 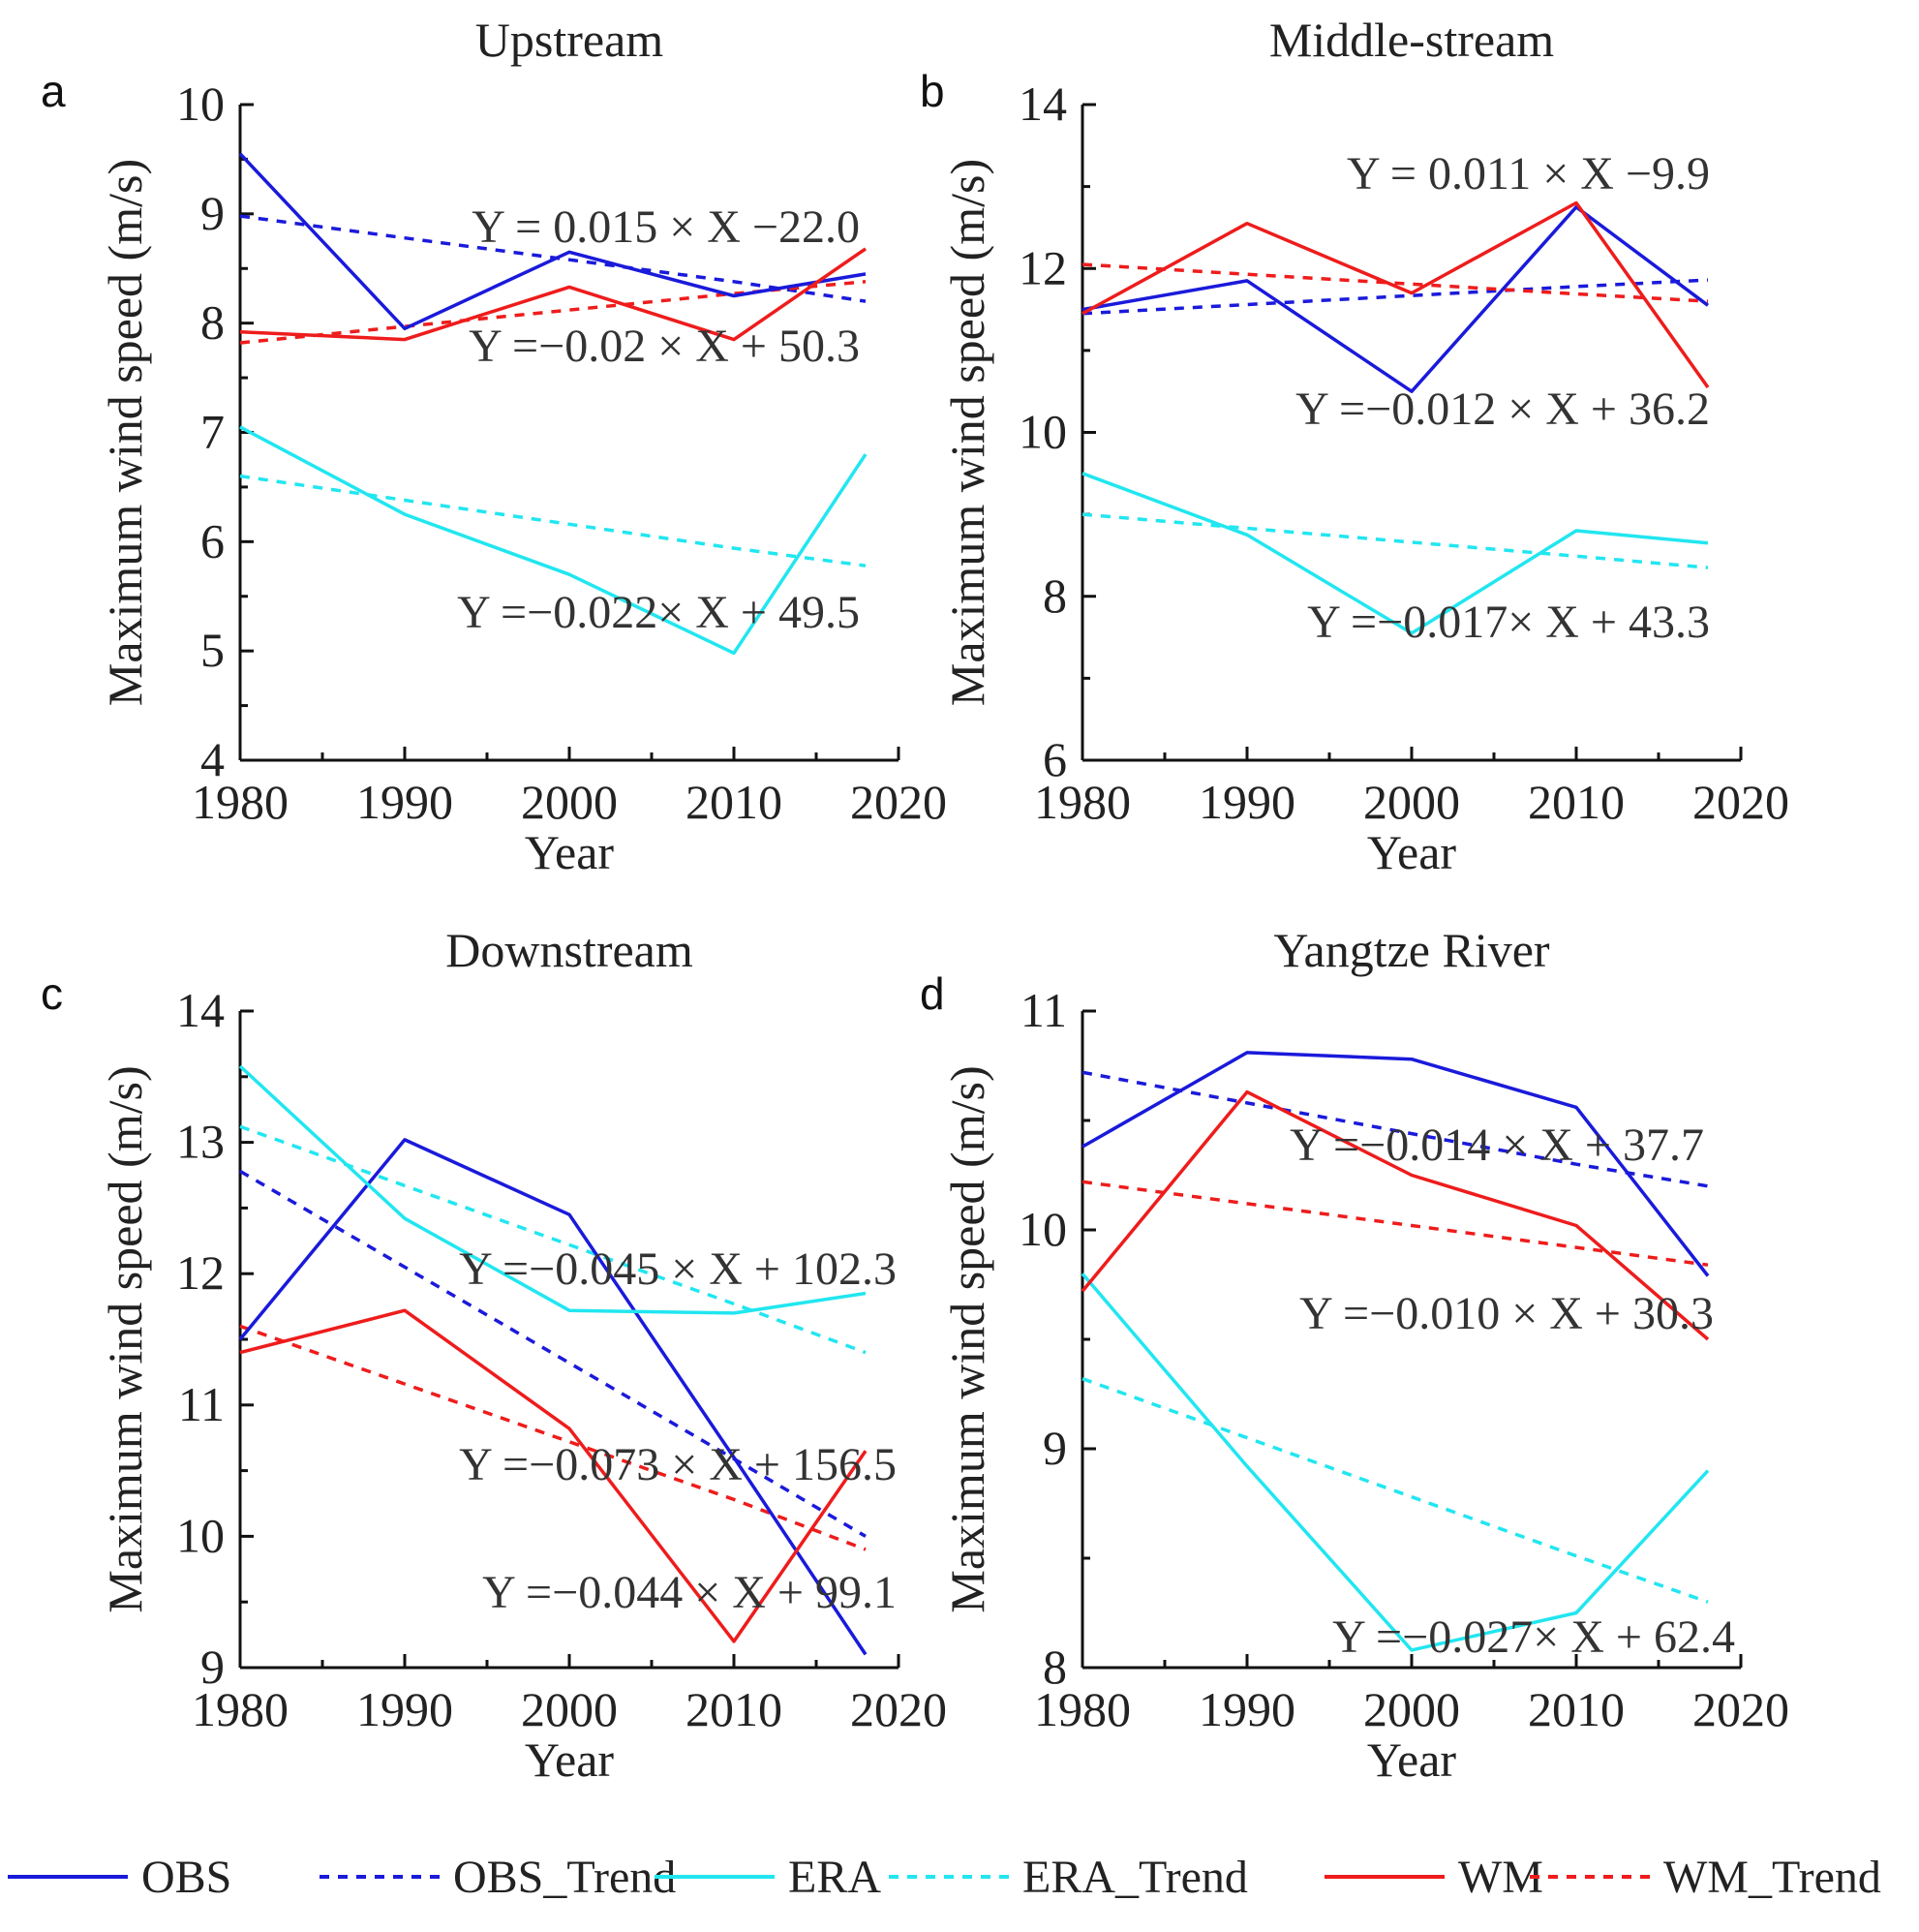 What do you see at coordinates (834, 1877) in the screenshot?
I see `legend-label-era: ERA` at bounding box center [834, 1877].